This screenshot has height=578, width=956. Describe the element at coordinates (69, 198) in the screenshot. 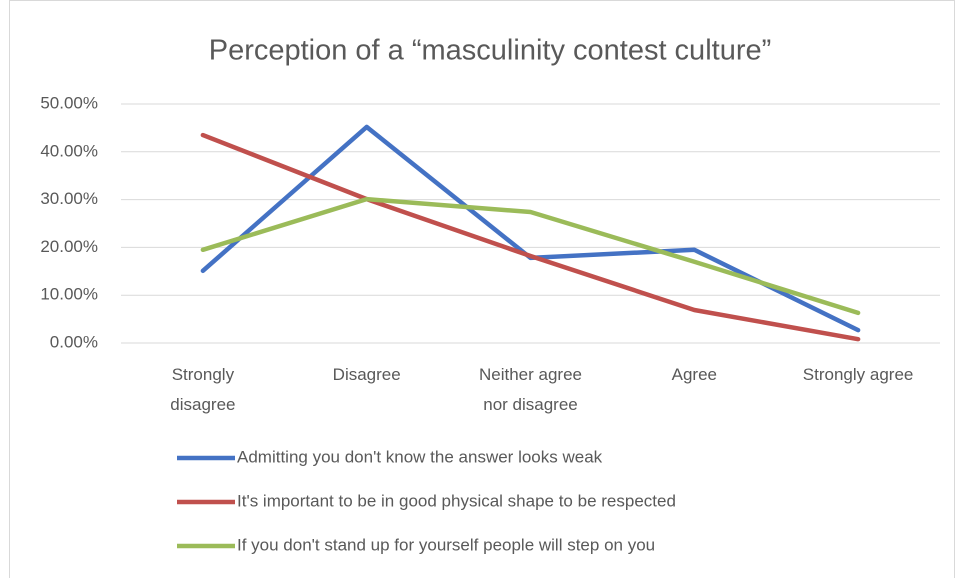

I see `y-tick-label: 30.00%` at that location.